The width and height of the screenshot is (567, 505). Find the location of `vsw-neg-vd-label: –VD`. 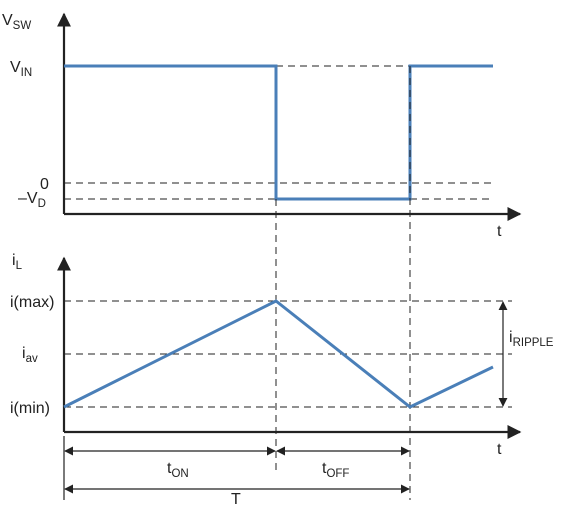

vsw-neg-vd-label: –VD is located at coordinates (32, 200).